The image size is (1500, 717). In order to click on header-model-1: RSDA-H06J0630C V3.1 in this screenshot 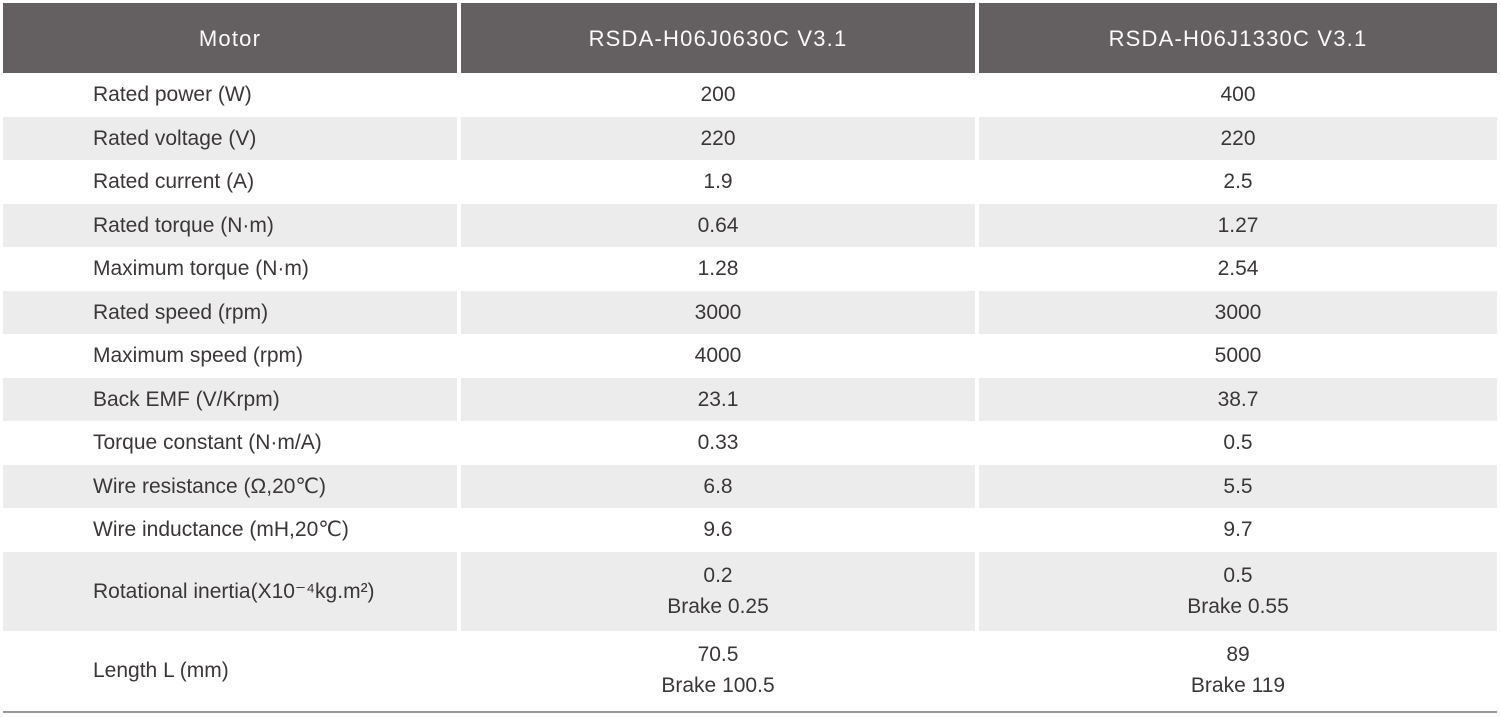, I will do `click(718, 38)`.